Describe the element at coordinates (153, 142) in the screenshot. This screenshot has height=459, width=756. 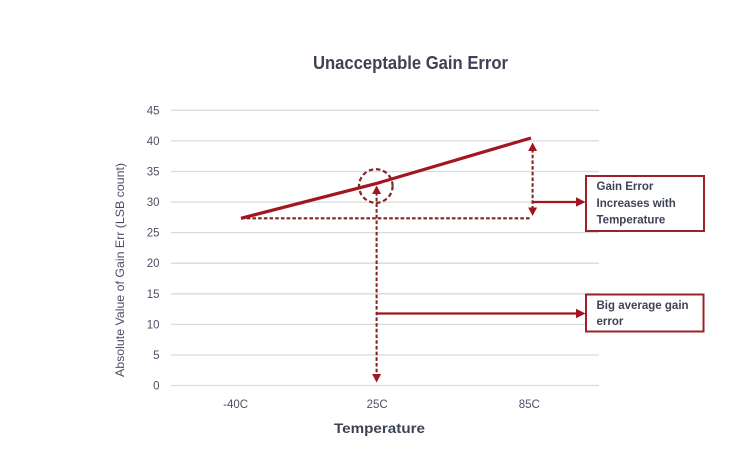
I see `svg-text: 40` at that location.